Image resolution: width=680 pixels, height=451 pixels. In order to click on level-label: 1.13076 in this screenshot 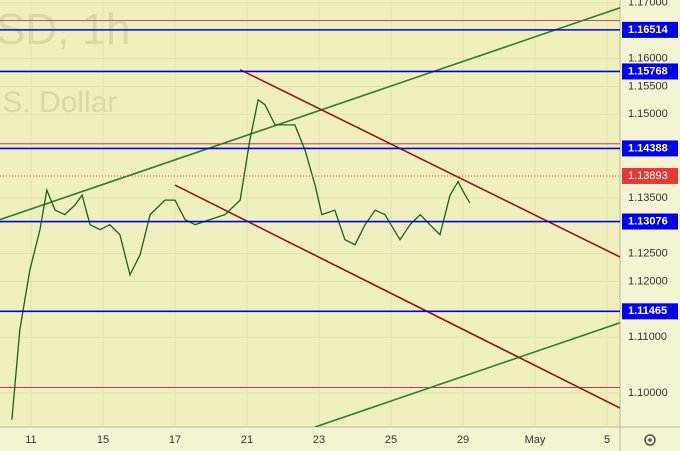, I will do `click(648, 221)`.